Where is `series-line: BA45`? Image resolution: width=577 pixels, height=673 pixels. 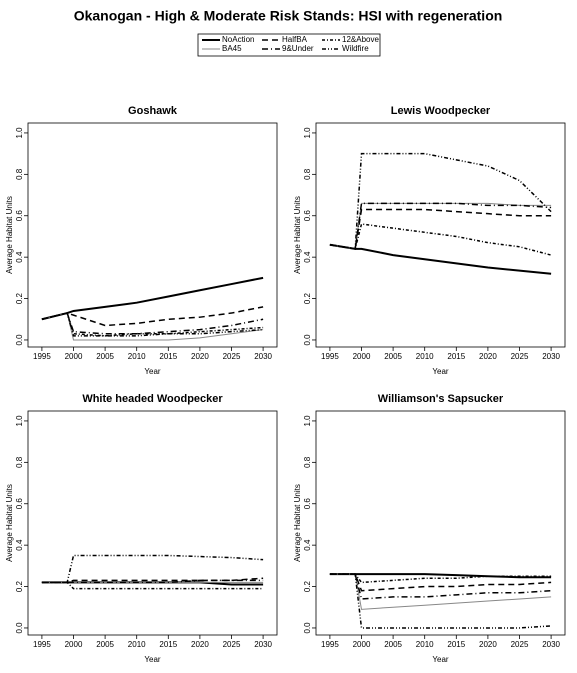
series-line: BA45 is located at coordinates (152, 326).